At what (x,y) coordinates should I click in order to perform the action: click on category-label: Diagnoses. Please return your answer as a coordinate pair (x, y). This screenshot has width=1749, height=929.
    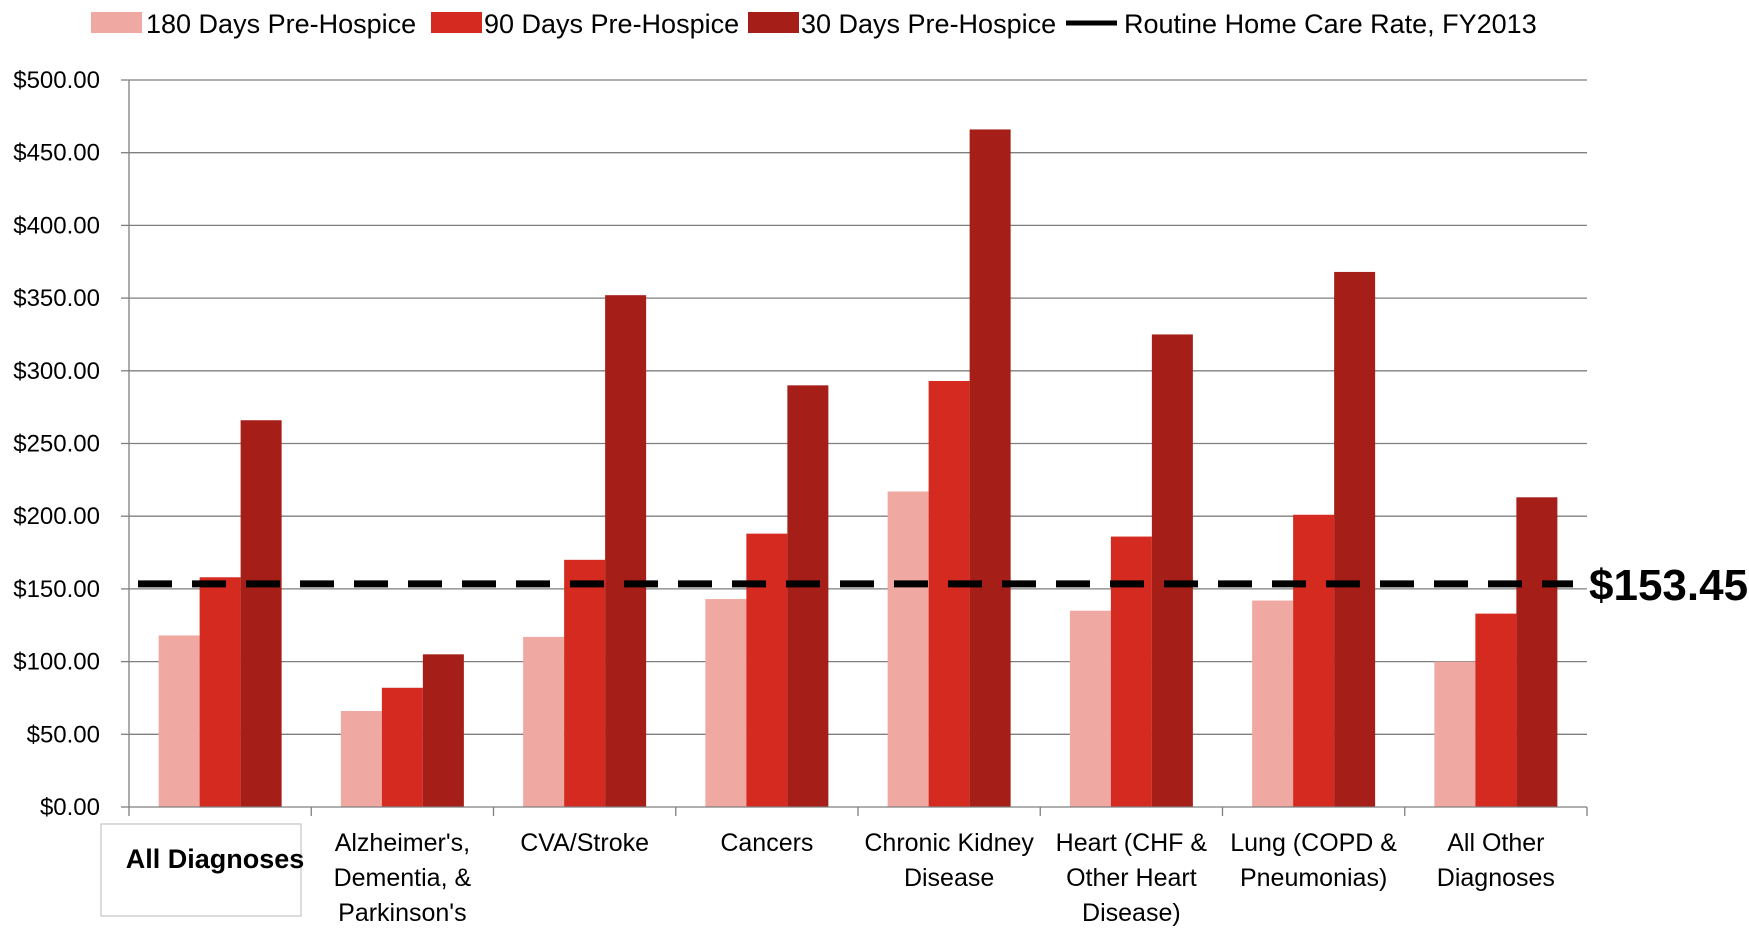
    Looking at the image, I should click on (1496, 878).